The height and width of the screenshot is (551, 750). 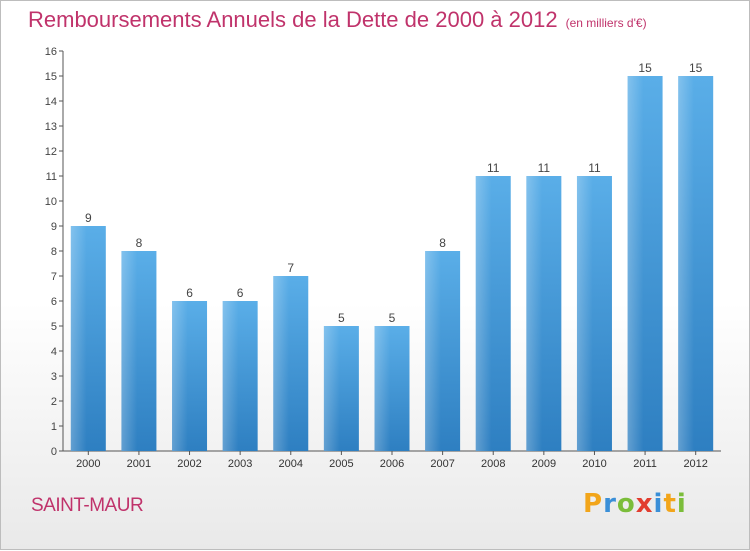 What do you see at coordinates (54, 252) in the screenshot?
I see `y-tick-label: 8` at bounding box center [54, 252].